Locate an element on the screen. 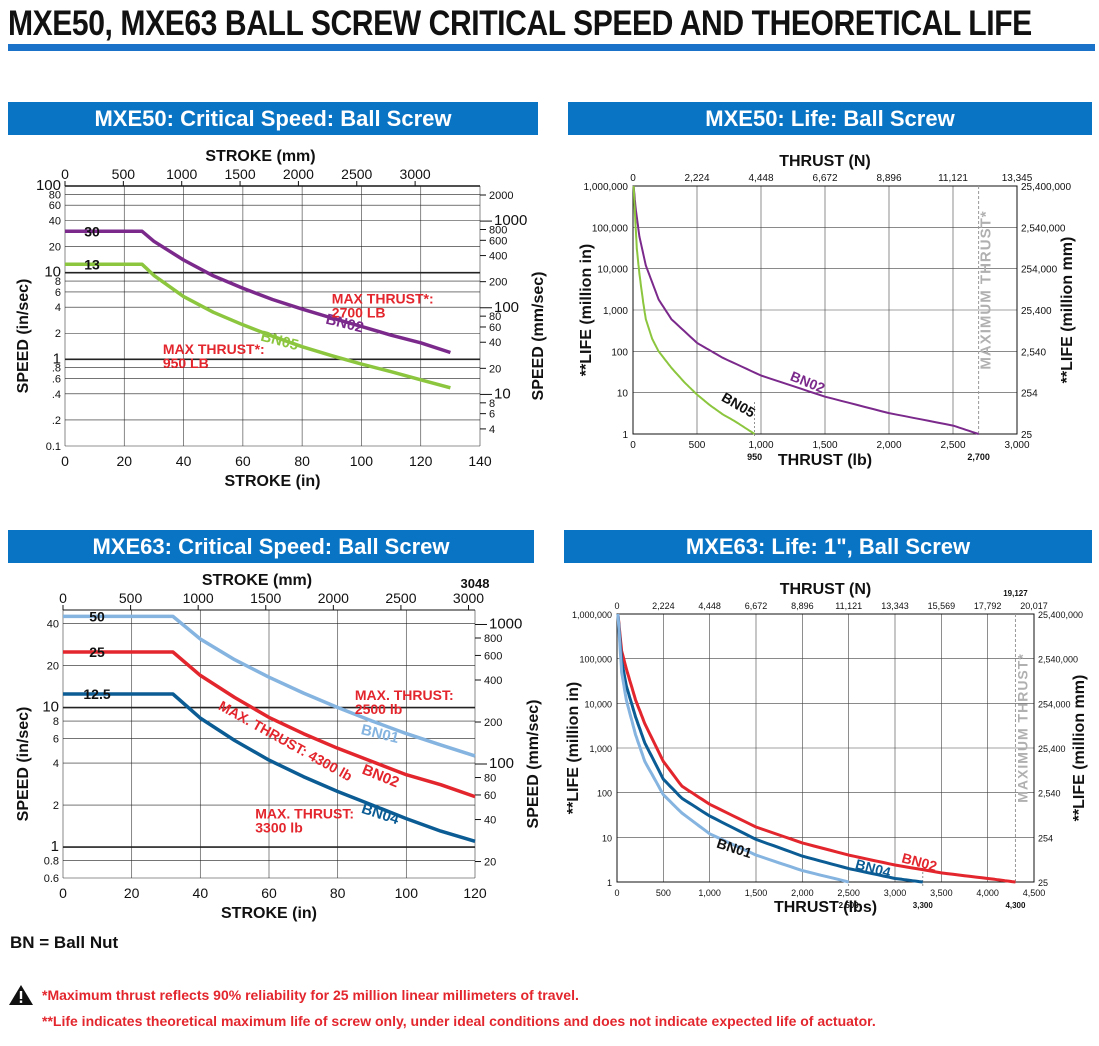  max-thrust-annotation: MAX. THRUST: is located at coordinates (404, 695).